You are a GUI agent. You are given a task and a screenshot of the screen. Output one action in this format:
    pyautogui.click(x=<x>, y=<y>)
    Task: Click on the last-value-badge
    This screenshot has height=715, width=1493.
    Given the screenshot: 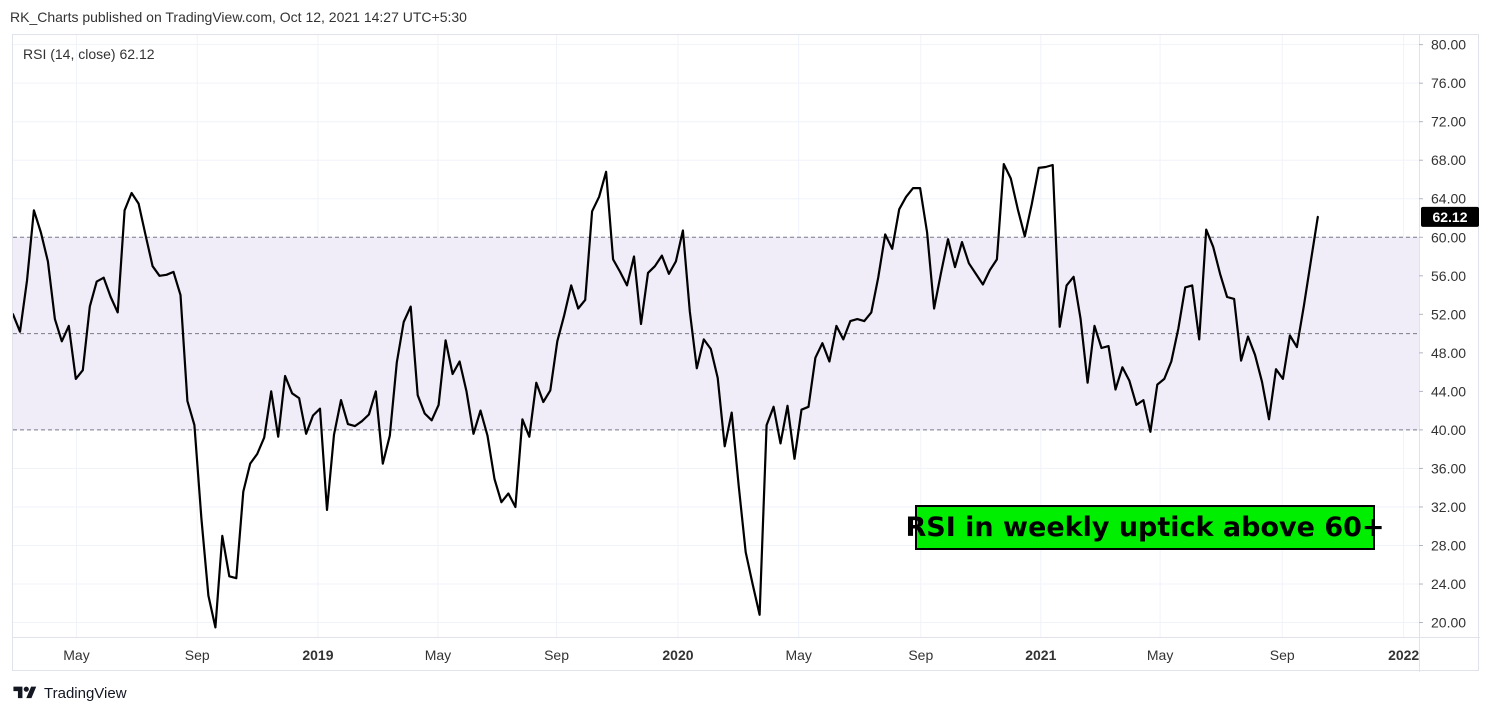 What is the action you would take?
    pyautogui.click(x=1450, y=216)
    